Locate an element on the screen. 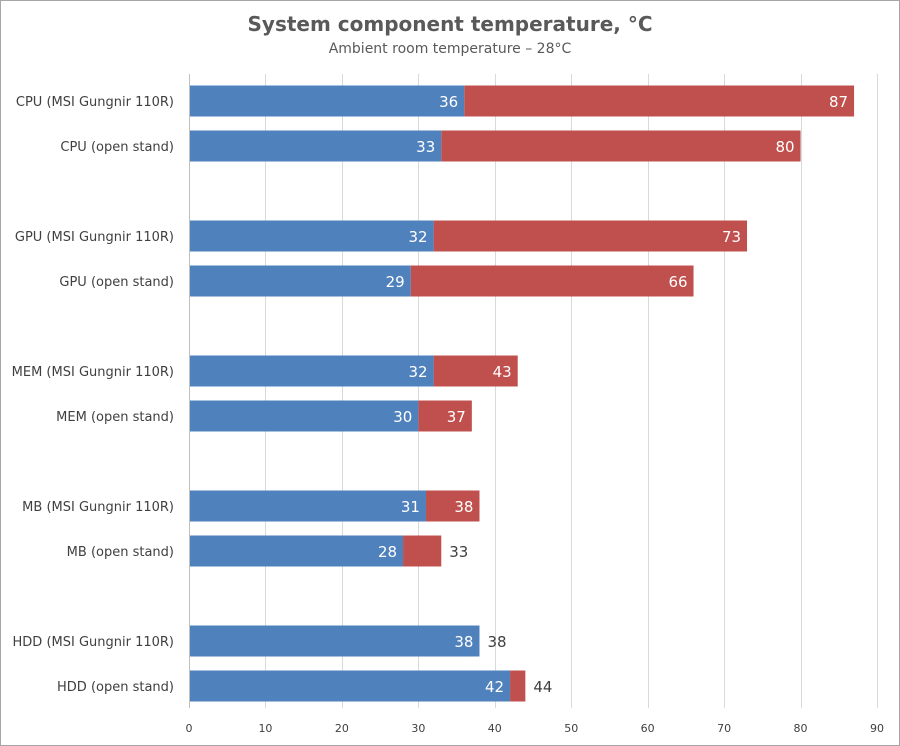 The image size is (900, 746). category-label: CPU (open stand) is located at coordinates (117, 147).